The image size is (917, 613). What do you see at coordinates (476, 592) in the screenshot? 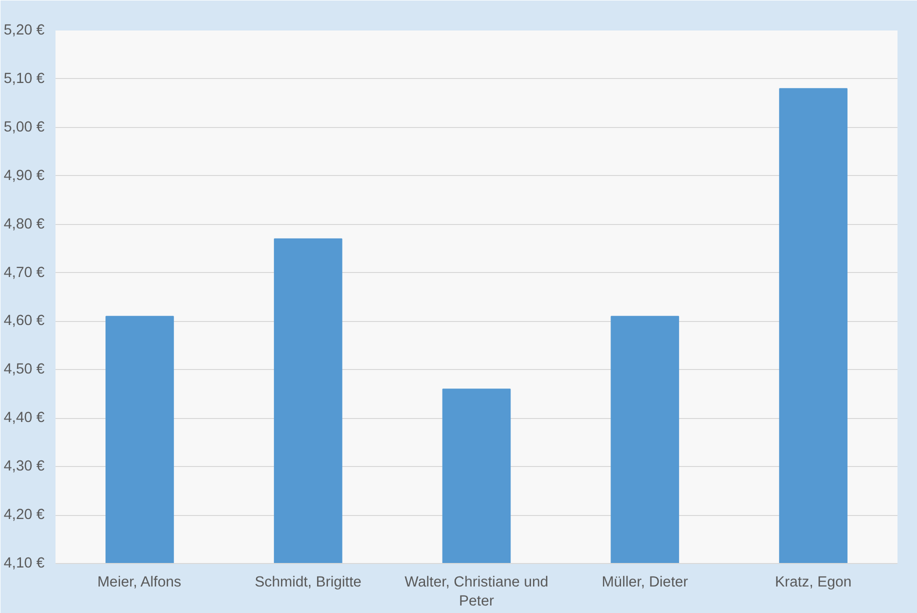
I see `x-tick-label: Walter, Christiane und Peter` at bounding box center [476, 592].